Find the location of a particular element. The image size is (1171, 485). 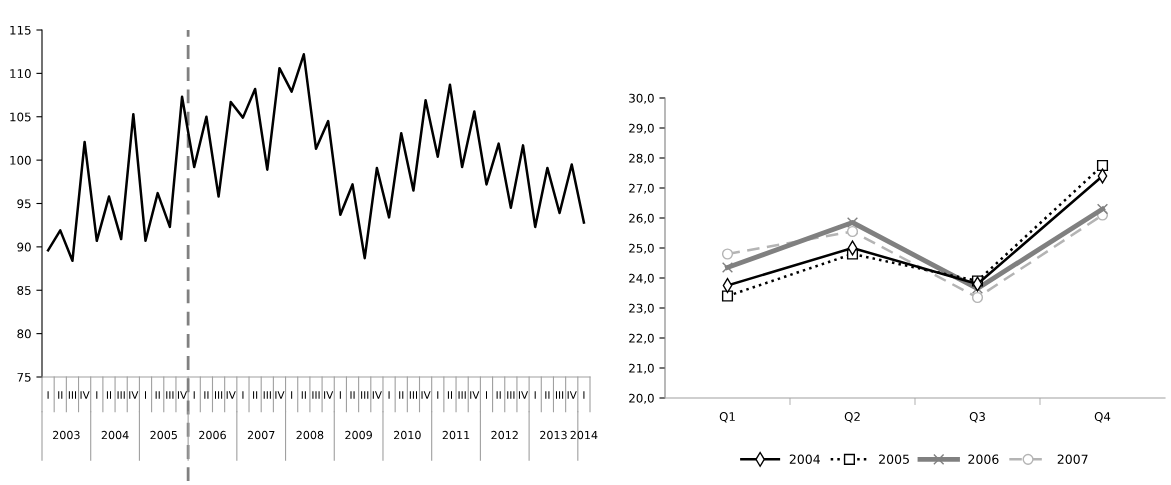

y-tick-label: 23,0 is located at coordinates (641, 308).